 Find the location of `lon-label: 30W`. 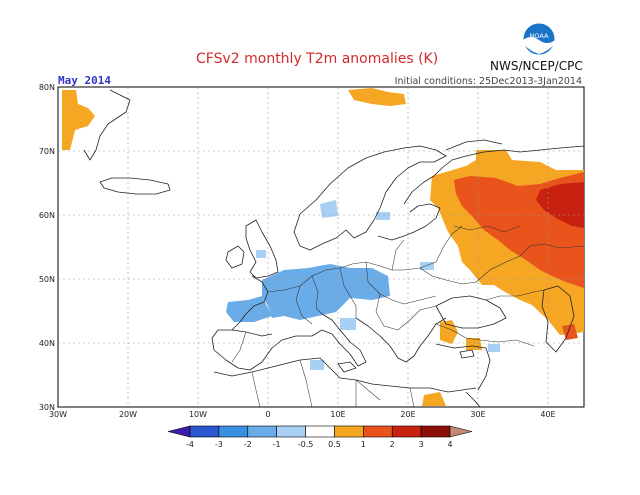

lon-label: 30W is located at coordinates (58, 414).